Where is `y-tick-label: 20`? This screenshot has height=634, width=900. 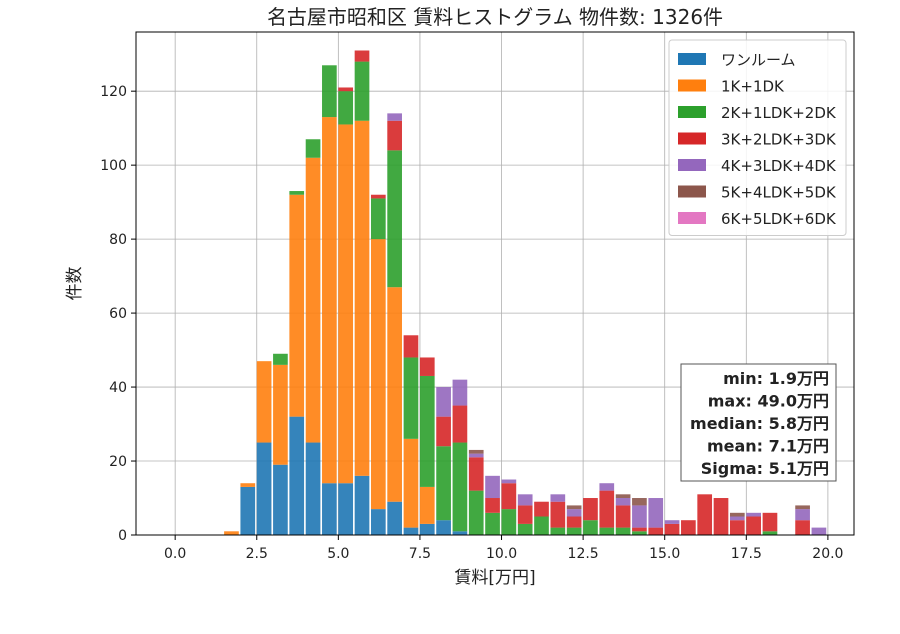 y-tick-label: 20 is located at coordinates (118, 462).